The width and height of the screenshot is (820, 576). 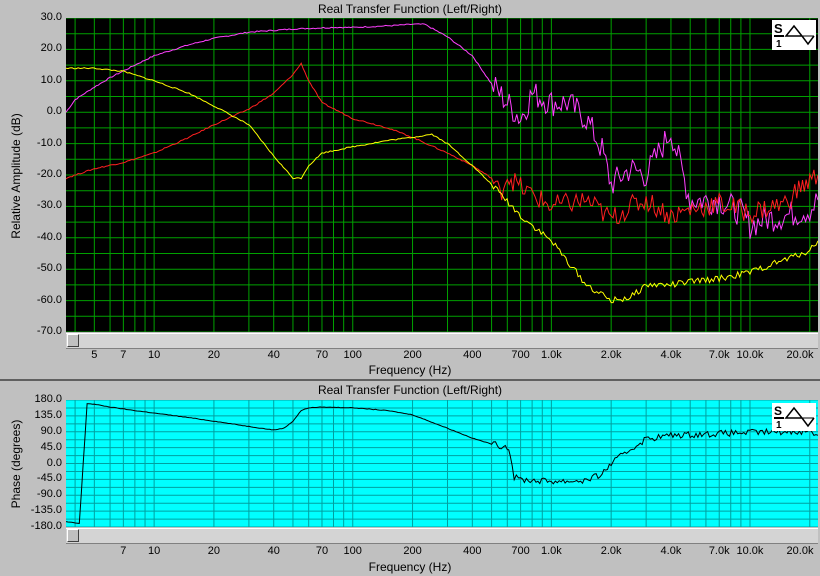 I want to click on y-tick-label: -135.0, so click(x=46, y=510).